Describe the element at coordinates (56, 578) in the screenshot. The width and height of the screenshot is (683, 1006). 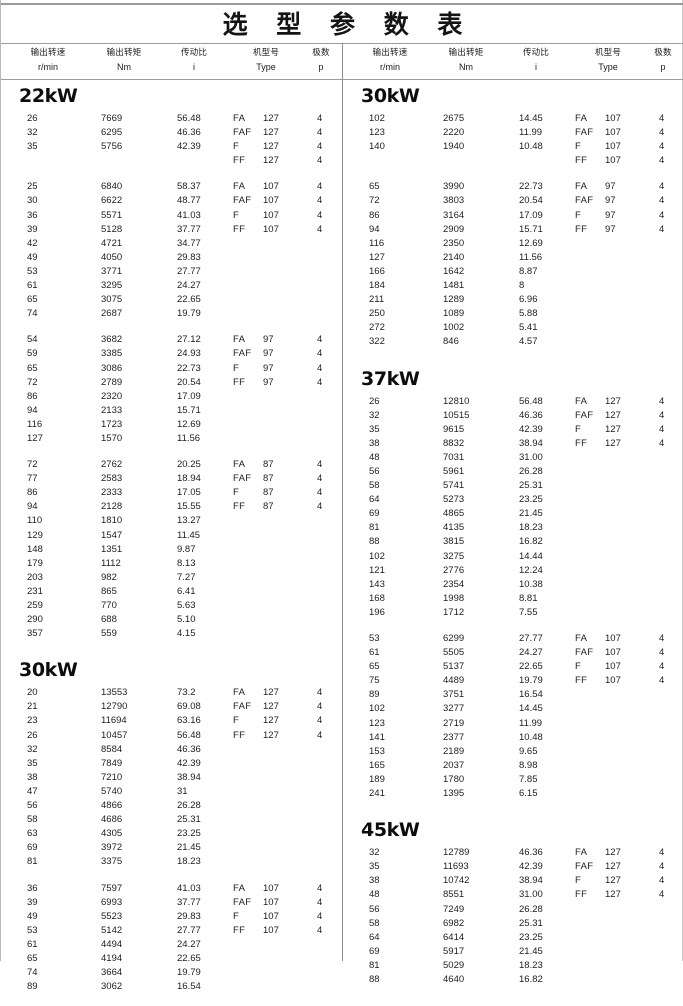
I see `cell-output-speed: 203` at that location.